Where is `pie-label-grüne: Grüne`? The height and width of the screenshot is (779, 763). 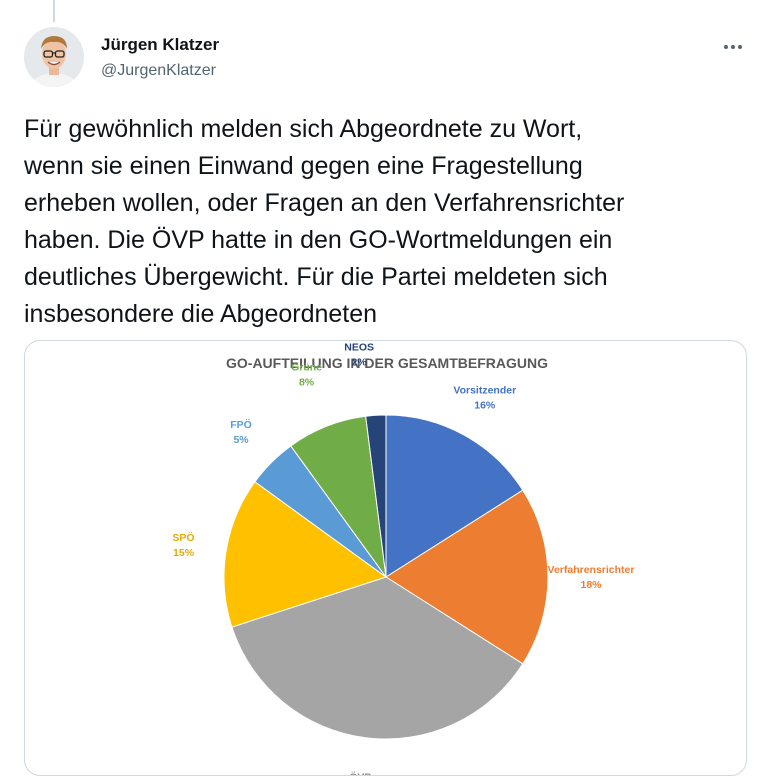 pie-label-grüne: Grüne is located at coordinates (306, 367).